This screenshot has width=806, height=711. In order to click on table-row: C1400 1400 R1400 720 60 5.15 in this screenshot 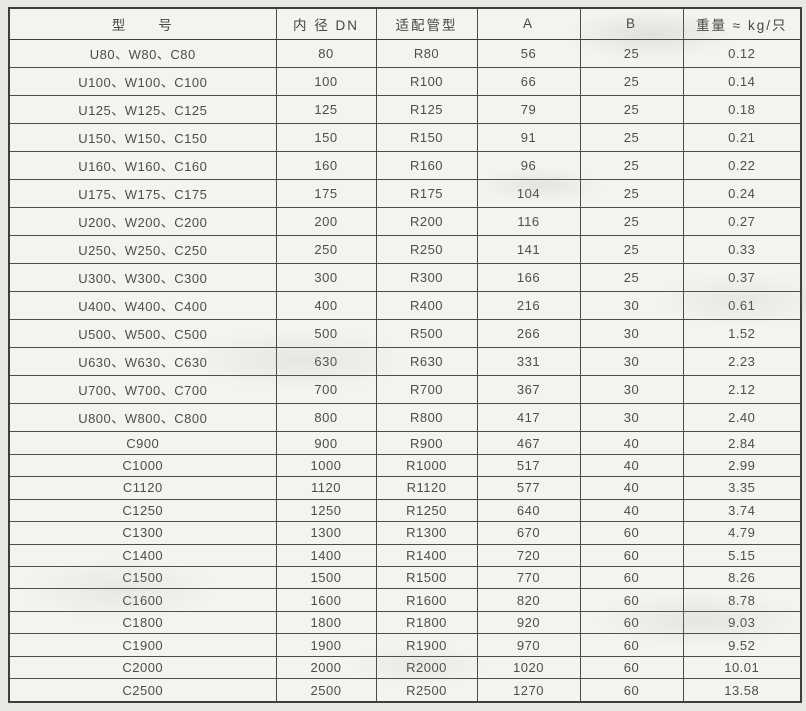, I will do `click(405, 555)`.